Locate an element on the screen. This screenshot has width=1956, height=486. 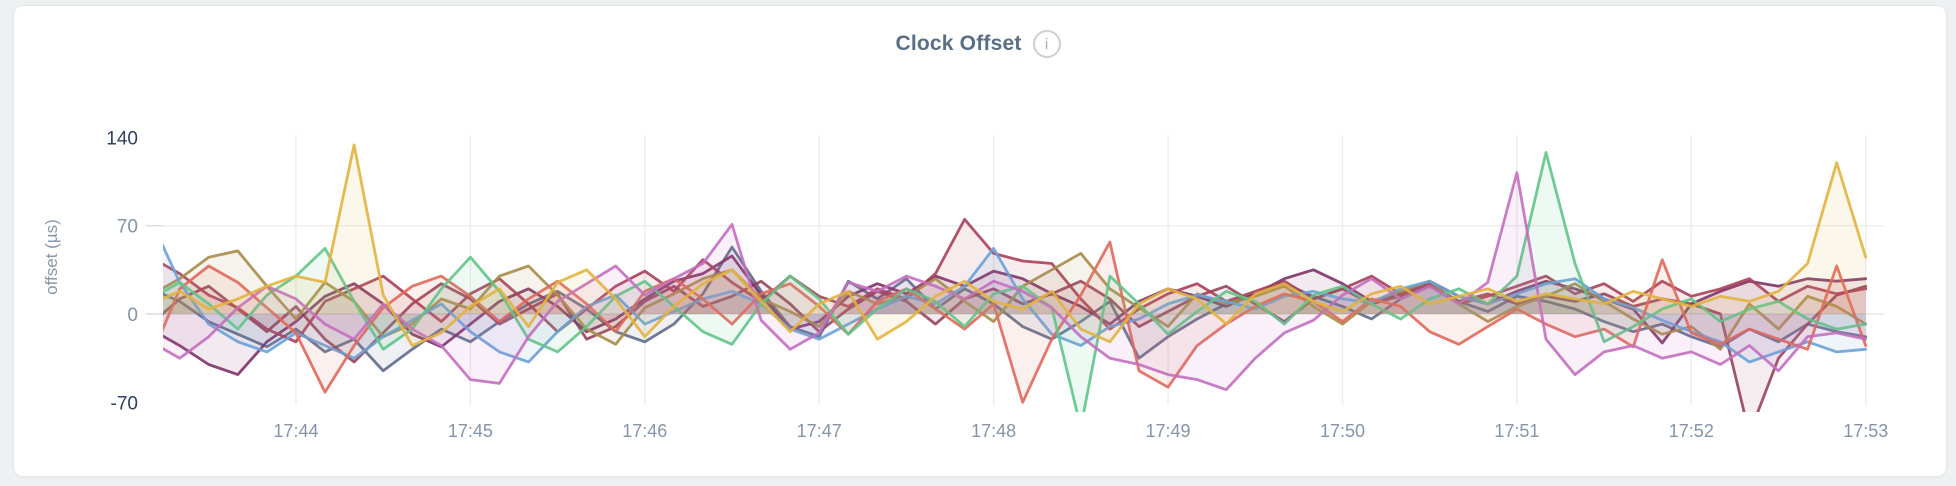
y-tick-label: 0 is located at coordinates (132, 315).